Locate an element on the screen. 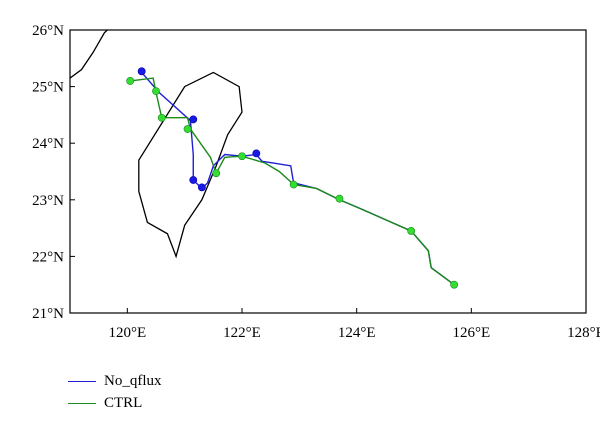 This screenshot has height=431, width=600. legend-label-no-qflux: No_qflux is located at coordinates (133, 380).